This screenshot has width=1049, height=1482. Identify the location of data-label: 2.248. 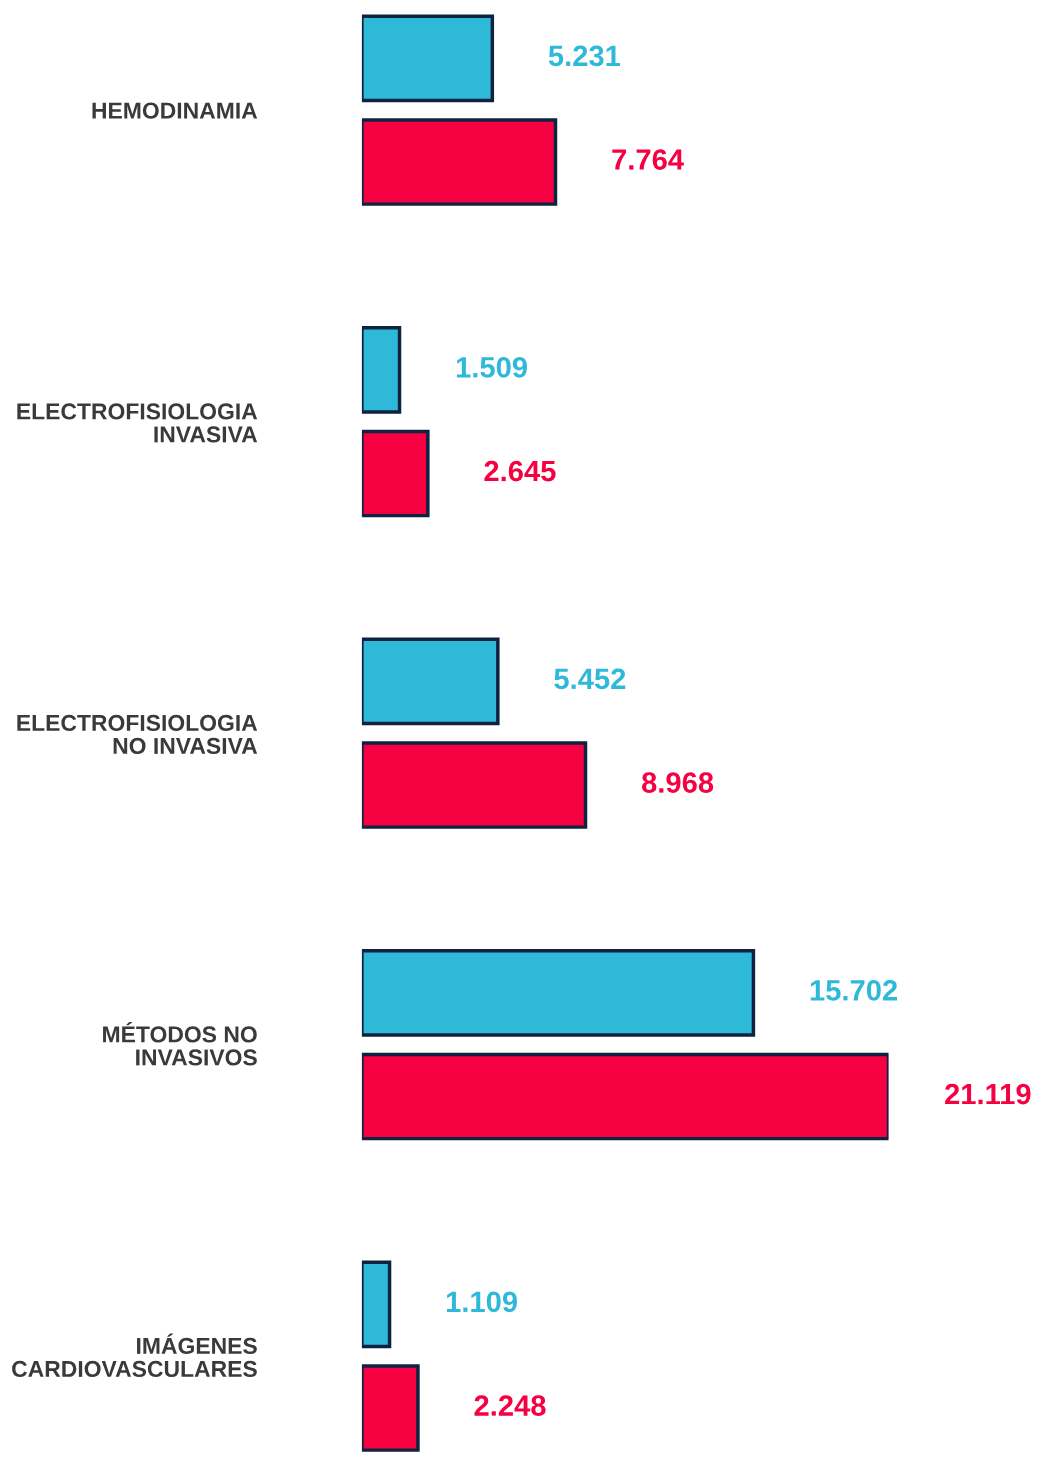
(510, 1405).